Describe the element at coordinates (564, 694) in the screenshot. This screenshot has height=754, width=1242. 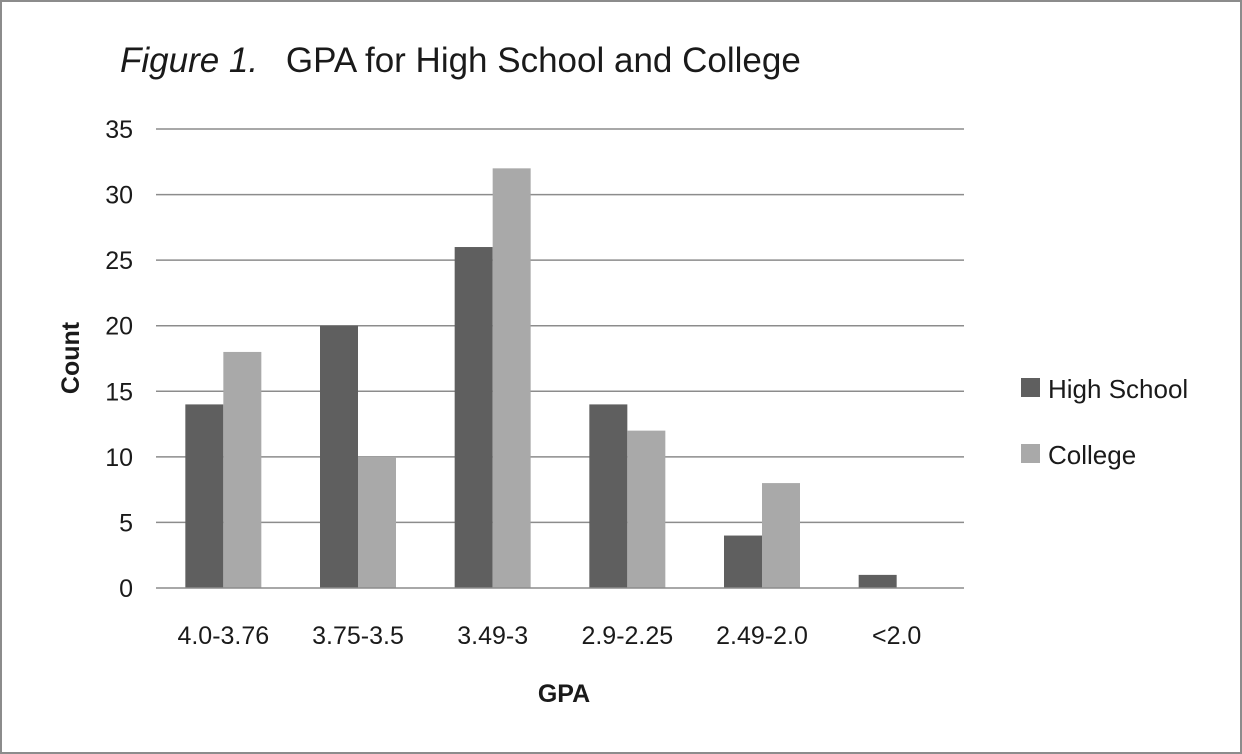
I see `x-axis-title: GPA` at that location.